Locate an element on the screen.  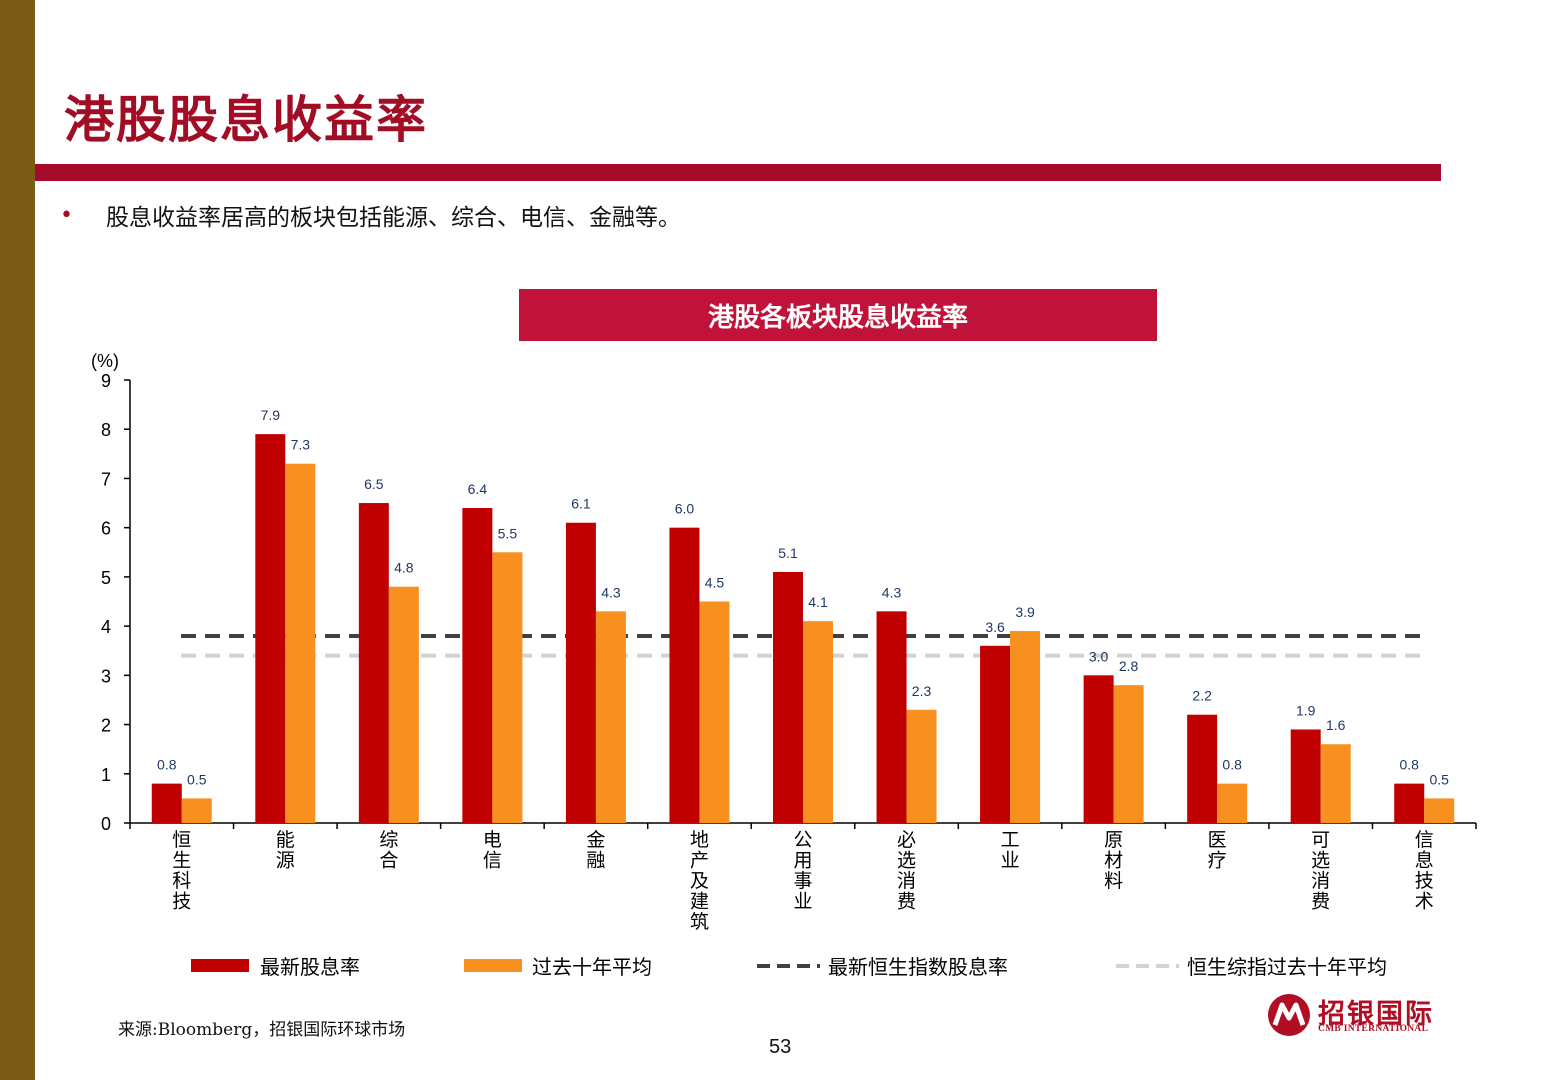
x-category-label: 金融 is located at coordinates (595, 850).